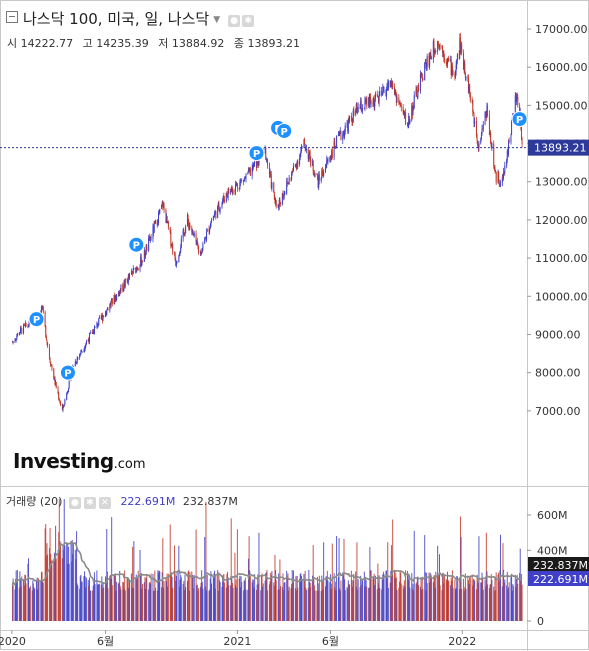  Describe the element at coordinates (104, 503) in the screenshot. I see `close-icon: ✕` at that location.